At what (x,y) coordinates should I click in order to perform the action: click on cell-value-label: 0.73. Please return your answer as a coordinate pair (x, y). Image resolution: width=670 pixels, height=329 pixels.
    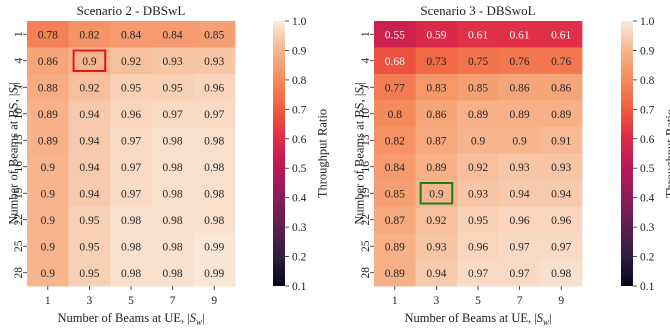
    Looking at the image, I should click on (436, 62).